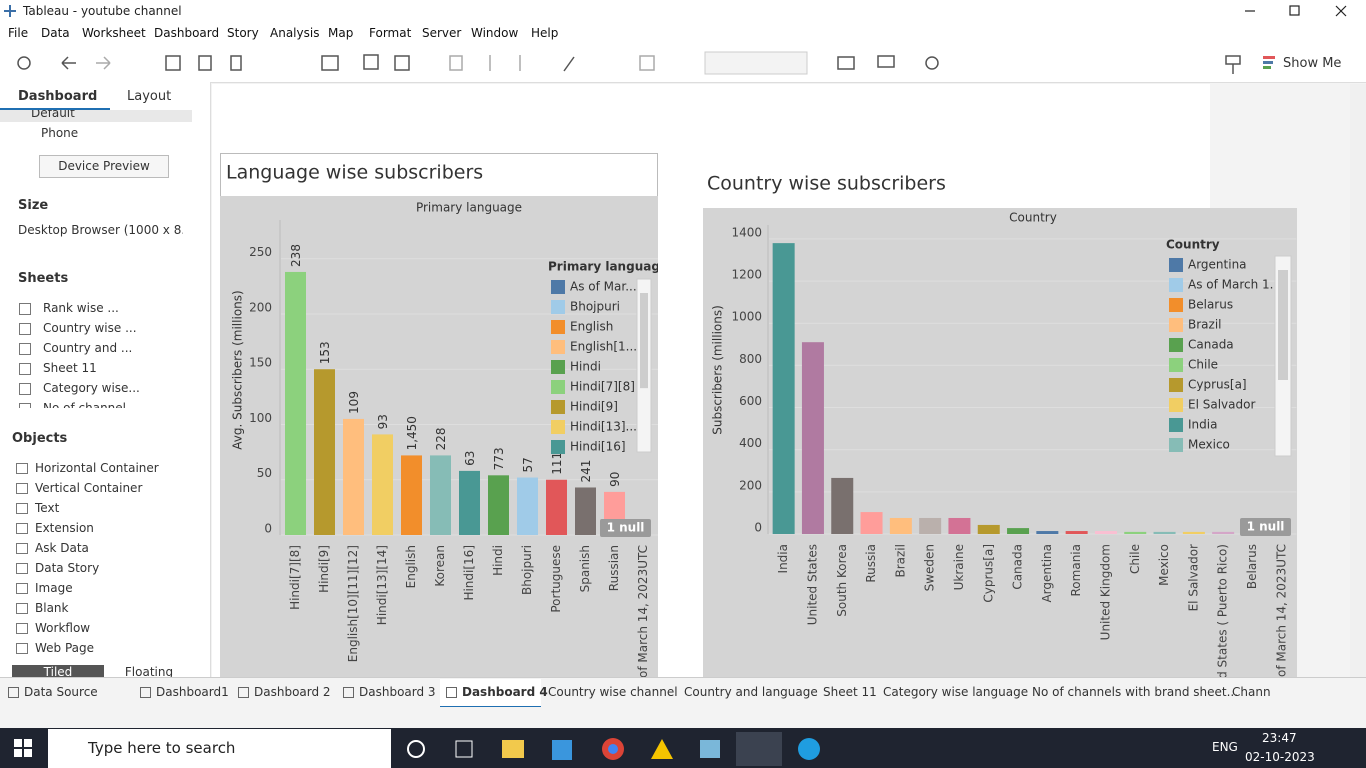  I want to click on sheet-tab: Chann, so click(1251, 692).